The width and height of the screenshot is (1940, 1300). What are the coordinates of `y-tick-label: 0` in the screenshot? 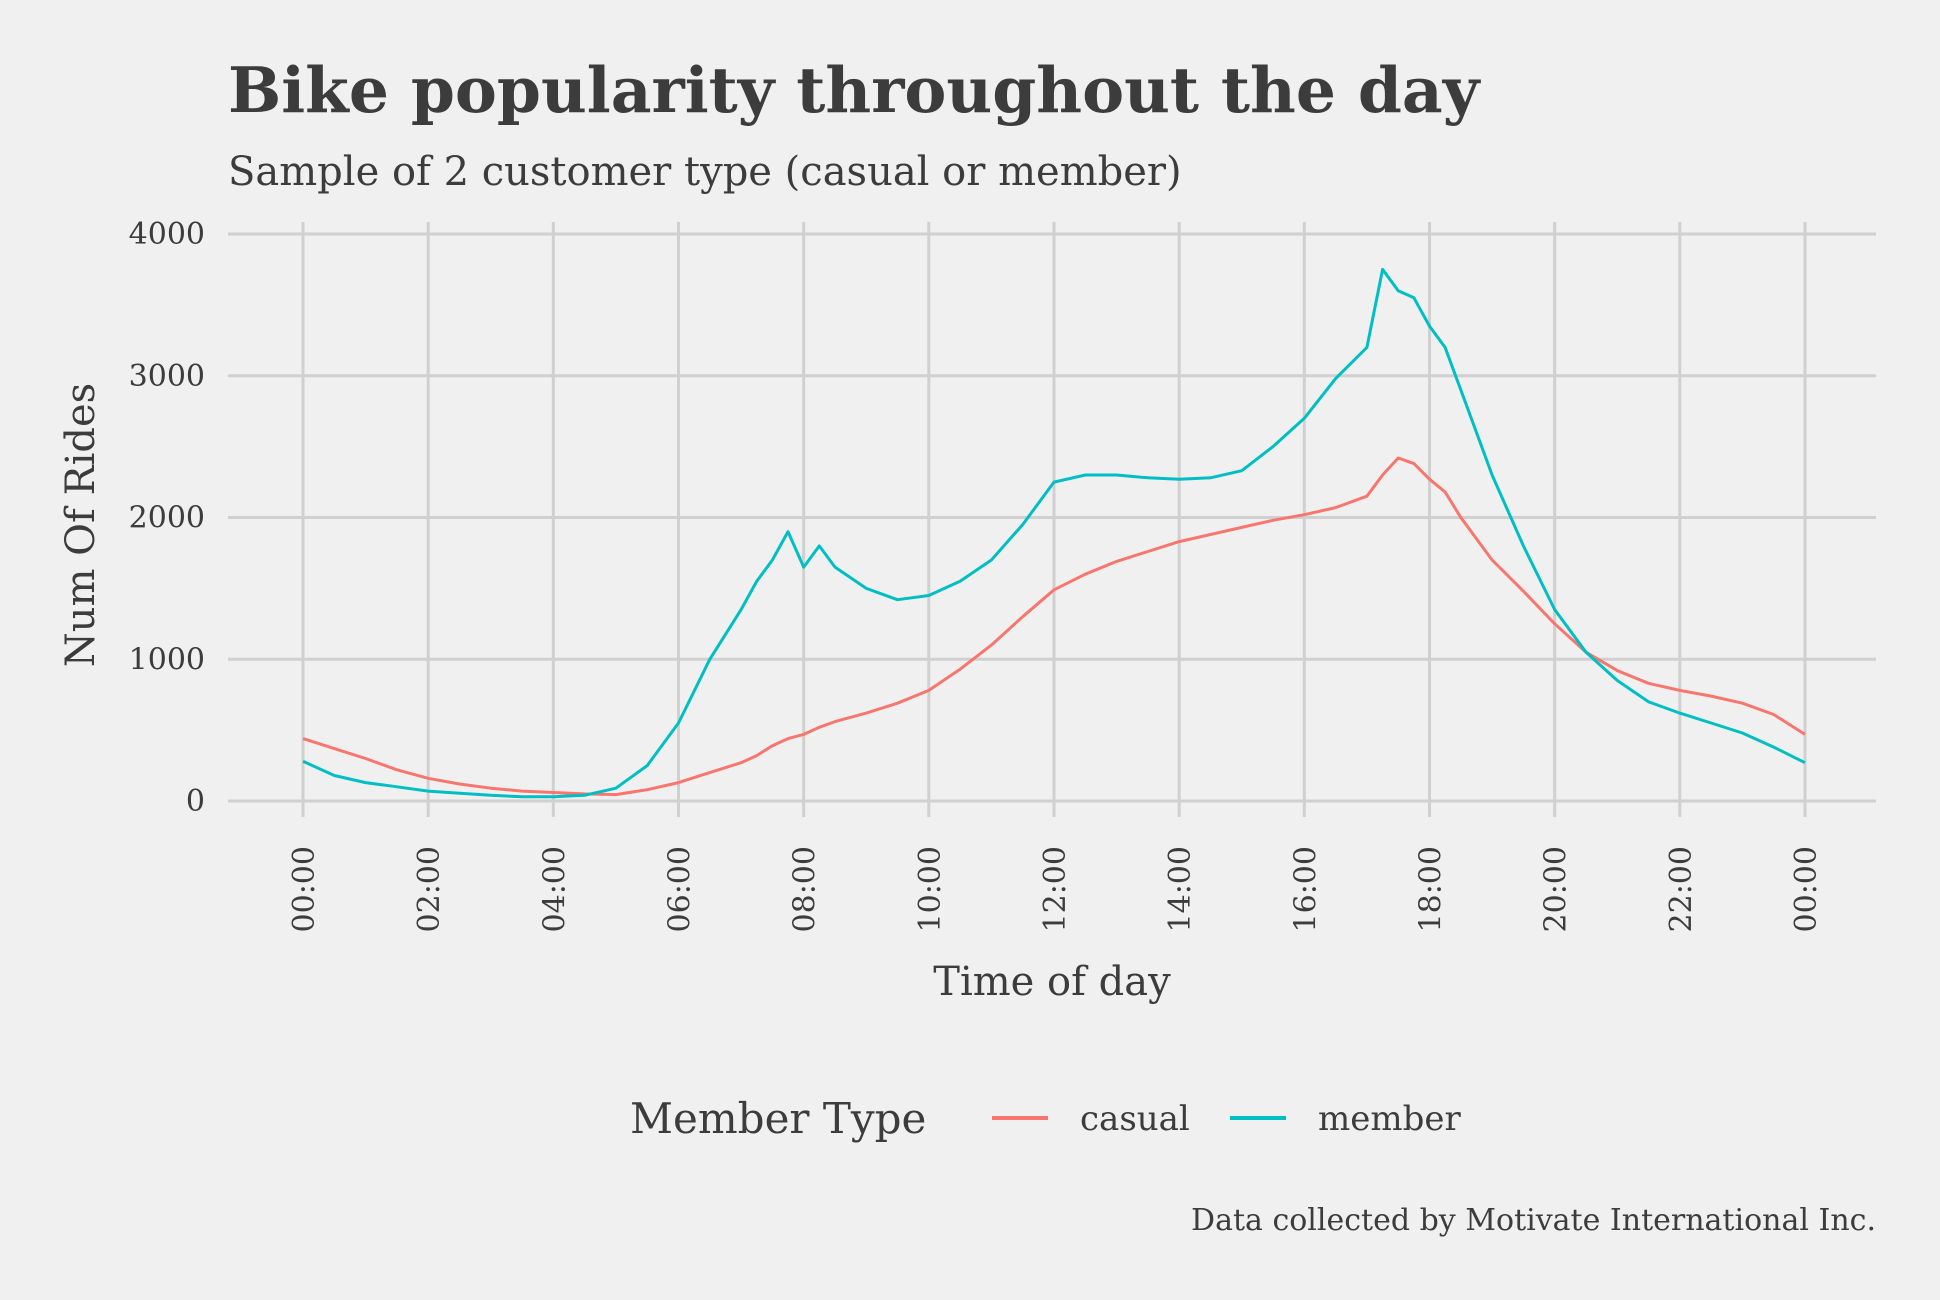 It's located at (195, 801).